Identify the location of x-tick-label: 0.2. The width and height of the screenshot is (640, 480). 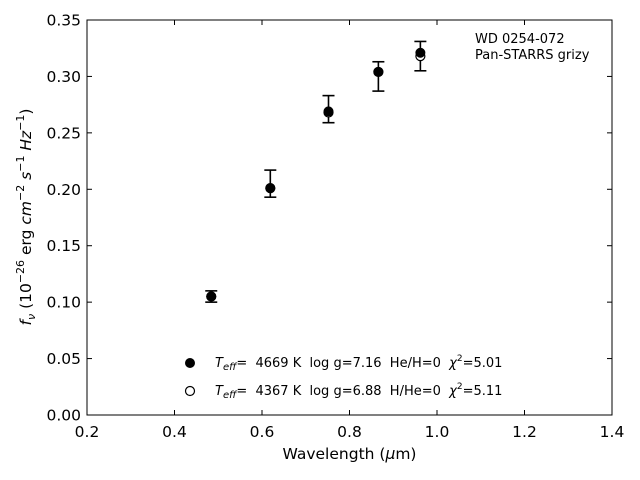
(87, 432).